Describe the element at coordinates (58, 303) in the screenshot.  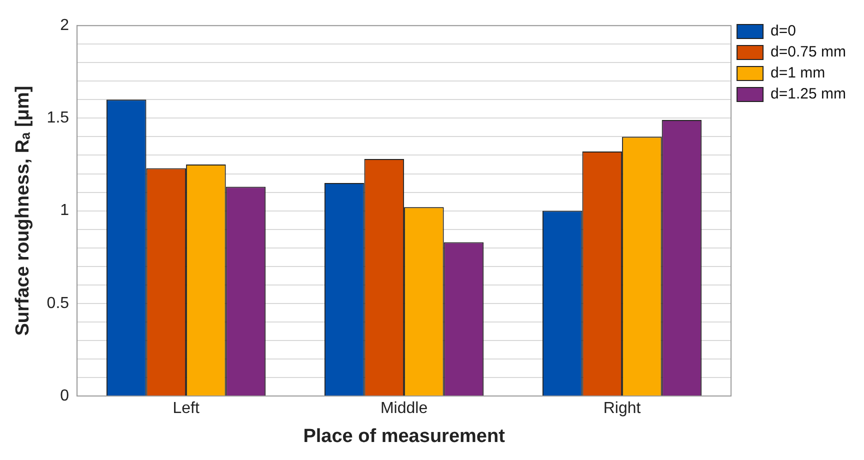
I see `y-tick-label: 0.5` at that location.